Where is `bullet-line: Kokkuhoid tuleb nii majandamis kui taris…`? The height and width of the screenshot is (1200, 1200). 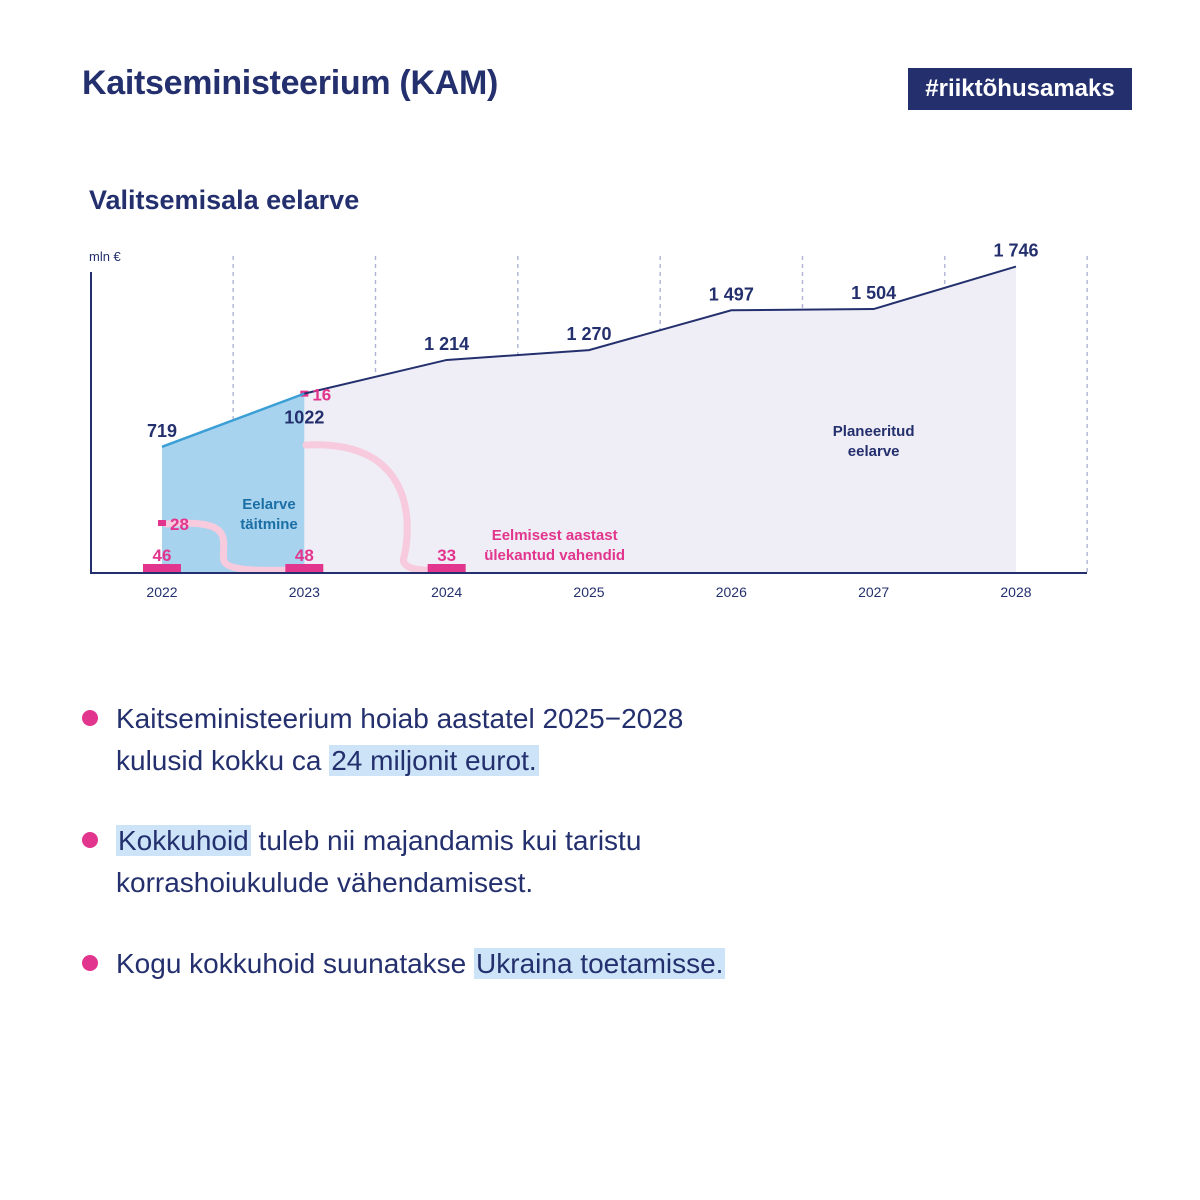
bullet-line: Kokkuhoid tuleb nii majandamis kui taris… is located at coordinates (546, 841).